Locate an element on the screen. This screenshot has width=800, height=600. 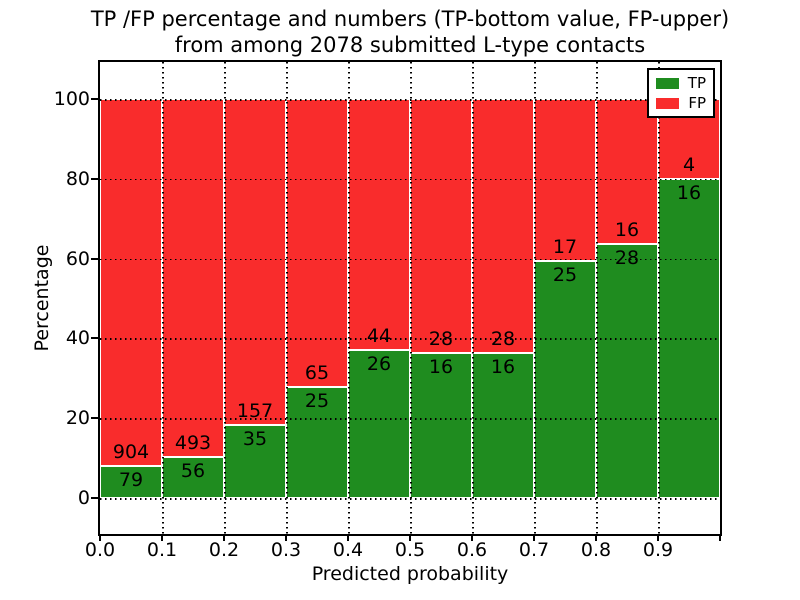
y-tick-label: 60 is located at coordinates (77, 258).